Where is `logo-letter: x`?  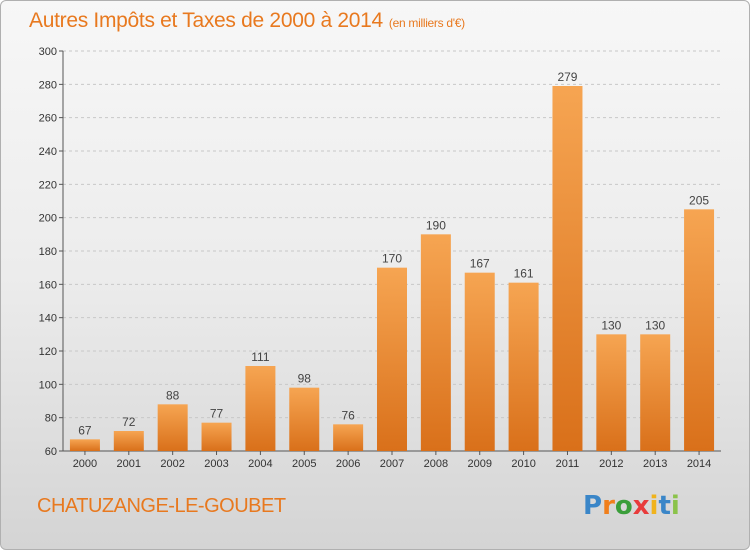
logo-letter: x is located at coordinates (641, 506).